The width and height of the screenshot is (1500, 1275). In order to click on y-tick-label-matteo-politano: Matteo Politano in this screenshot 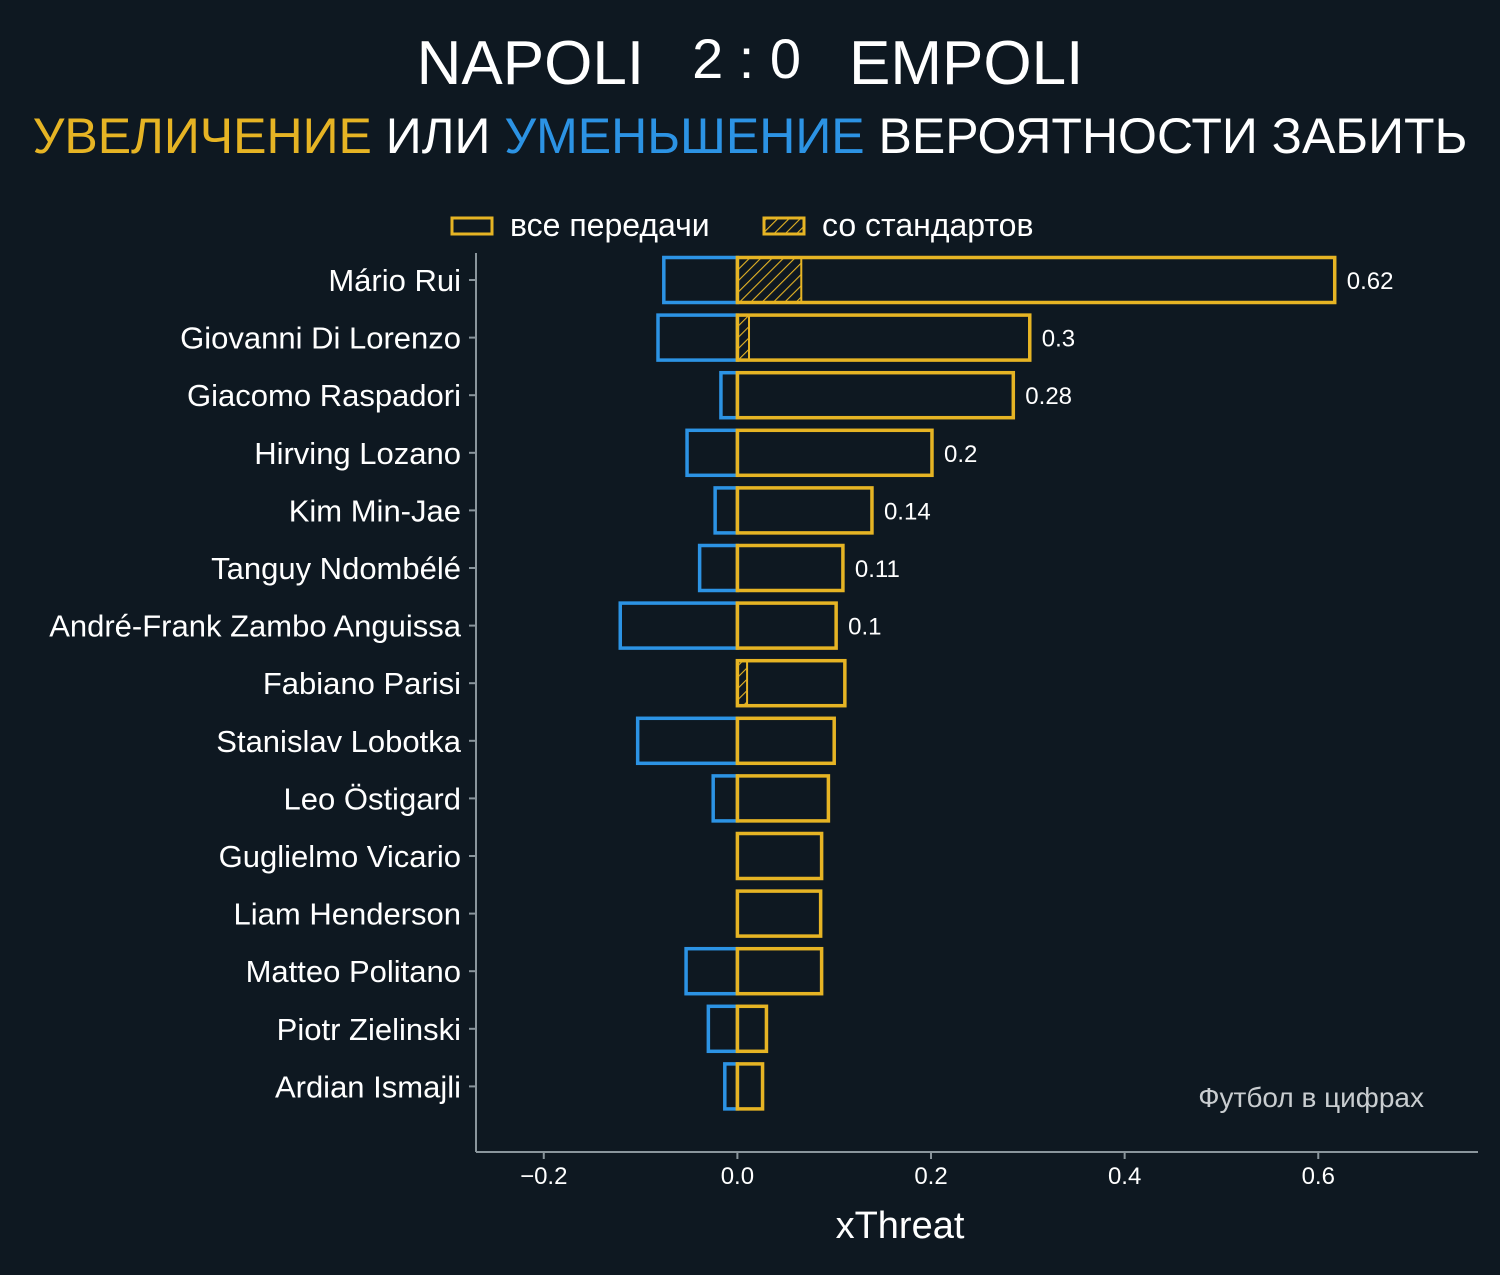, I will do `click(353, 971)`.